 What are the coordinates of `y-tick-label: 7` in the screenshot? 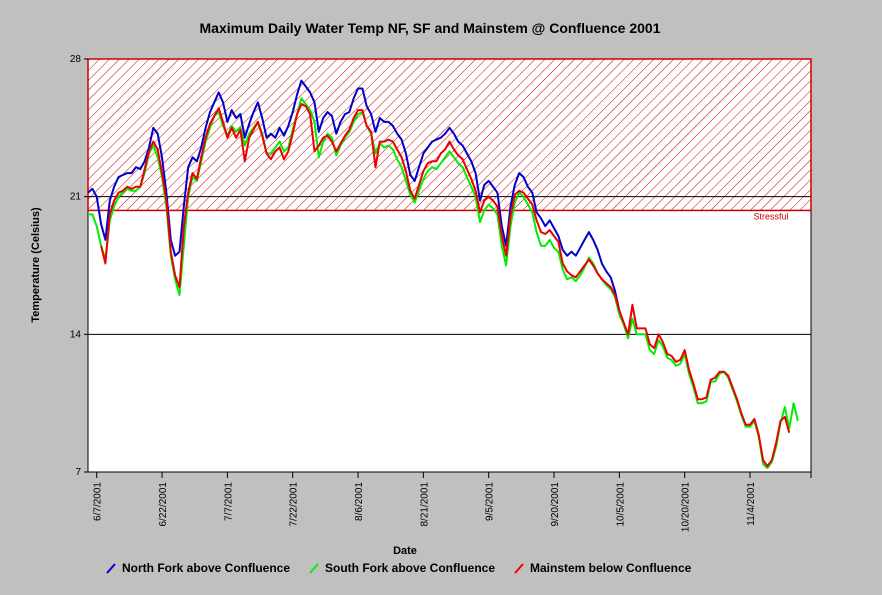 It's located at (78, 472).